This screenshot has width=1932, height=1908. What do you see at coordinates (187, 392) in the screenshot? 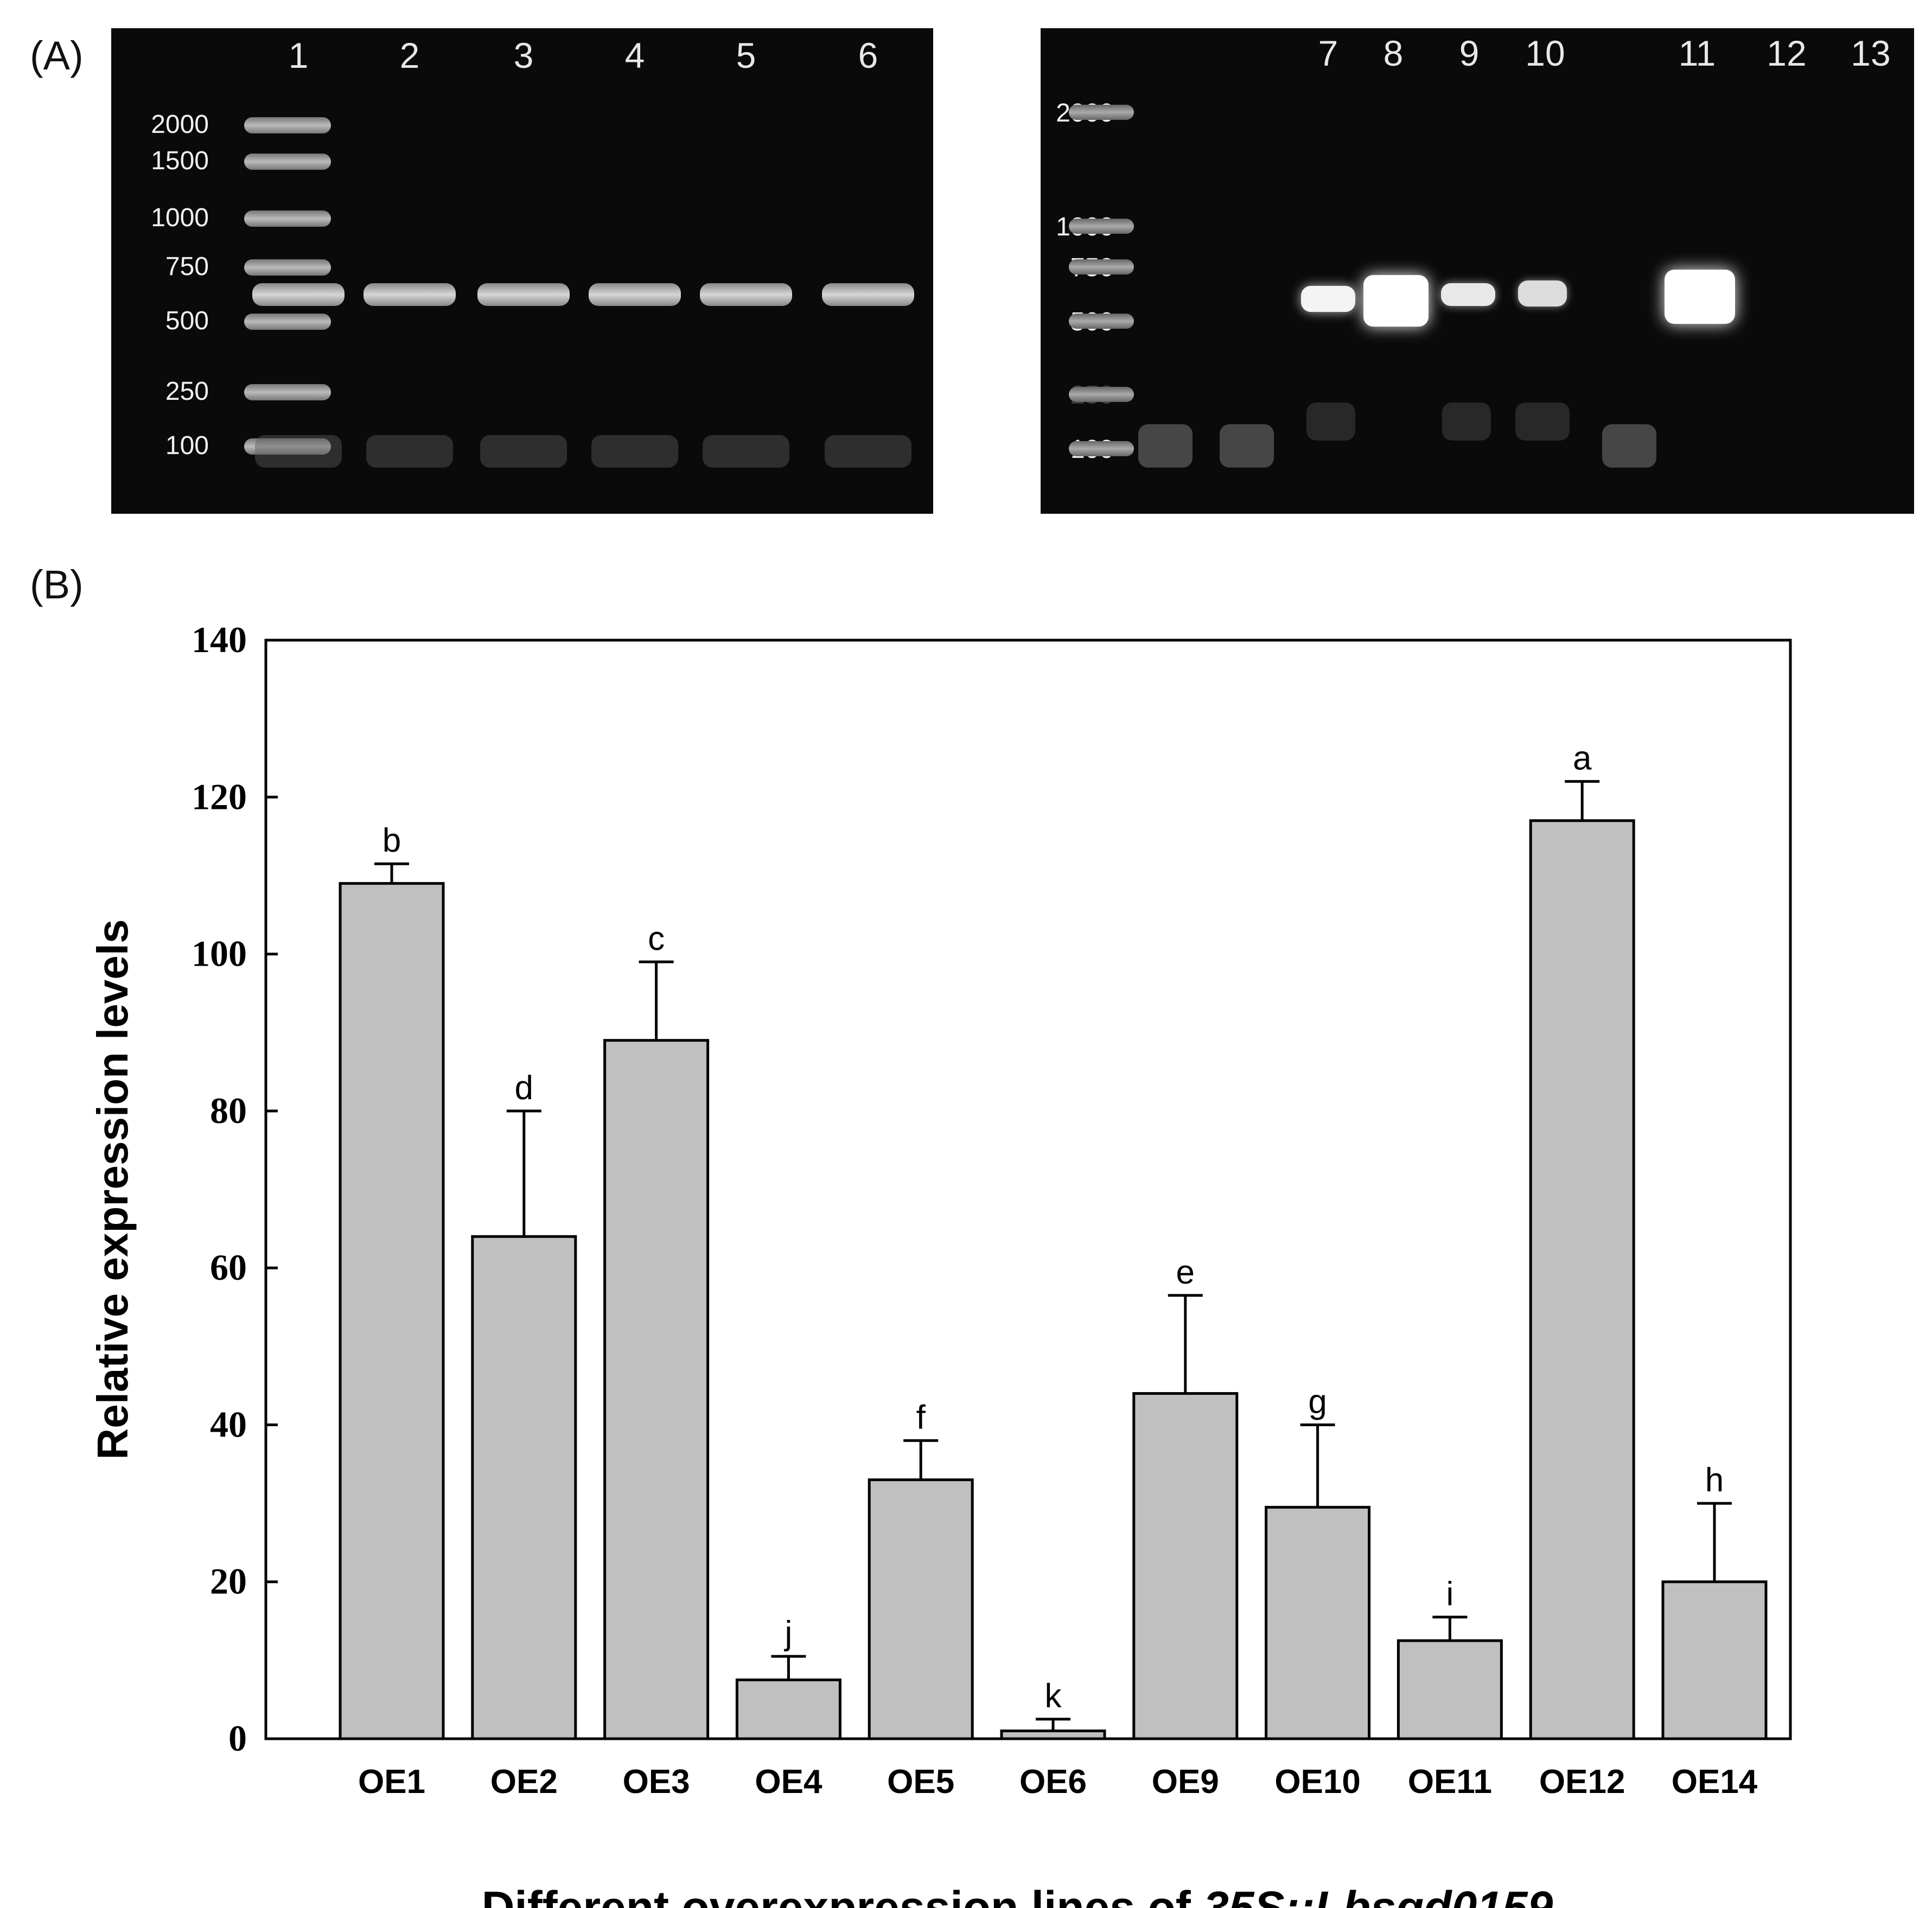
I see `ladder-size-label: 250` at bounding box center [187, 392].